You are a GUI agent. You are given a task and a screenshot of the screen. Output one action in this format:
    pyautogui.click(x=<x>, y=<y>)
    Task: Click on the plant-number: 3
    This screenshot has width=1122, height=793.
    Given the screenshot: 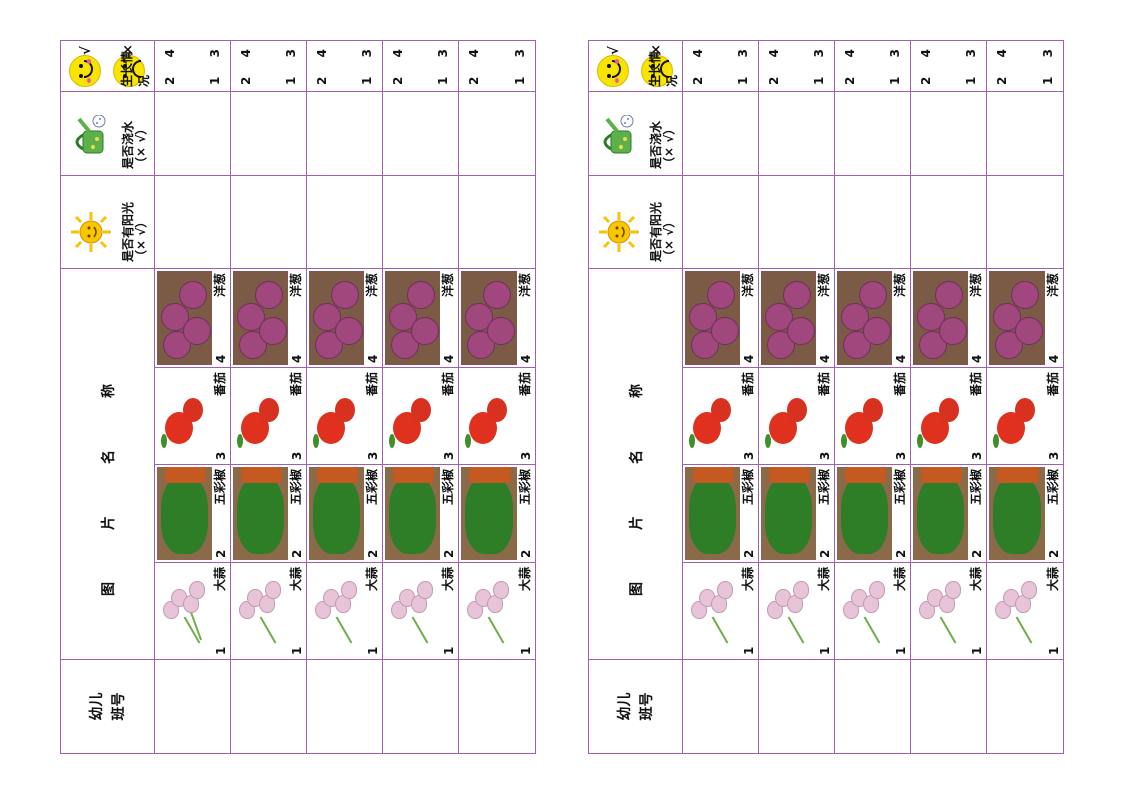 What is the action you would take?
    pyautogui.click(x=373, y=455)
    